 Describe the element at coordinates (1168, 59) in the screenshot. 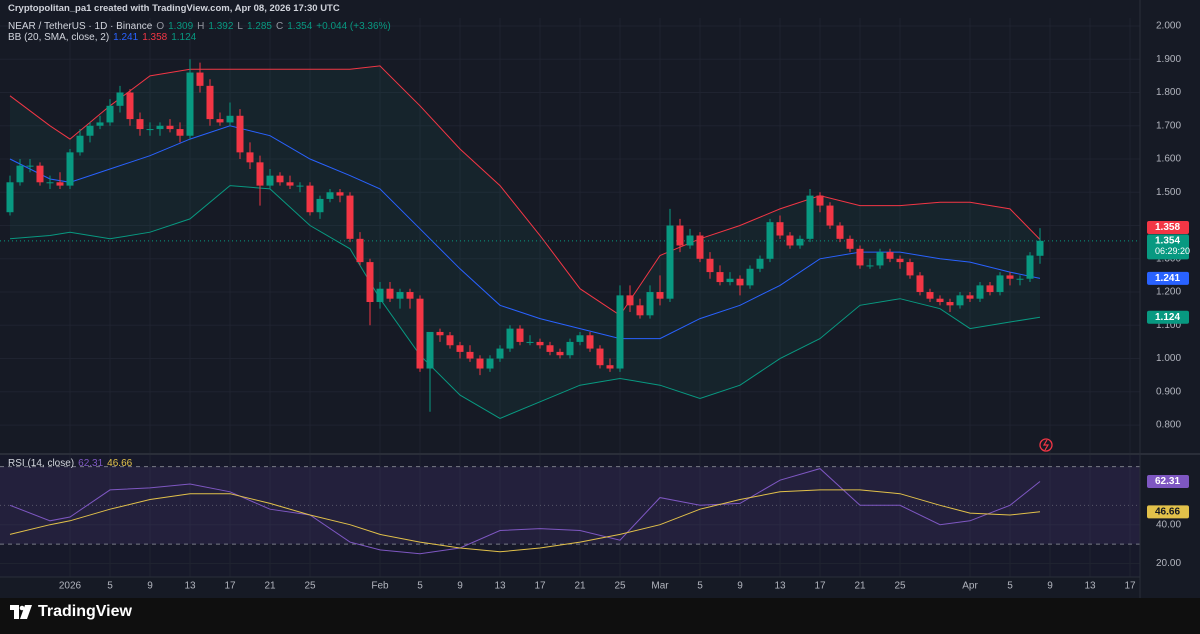

I see `y-tick-label: 1.900` at that location.